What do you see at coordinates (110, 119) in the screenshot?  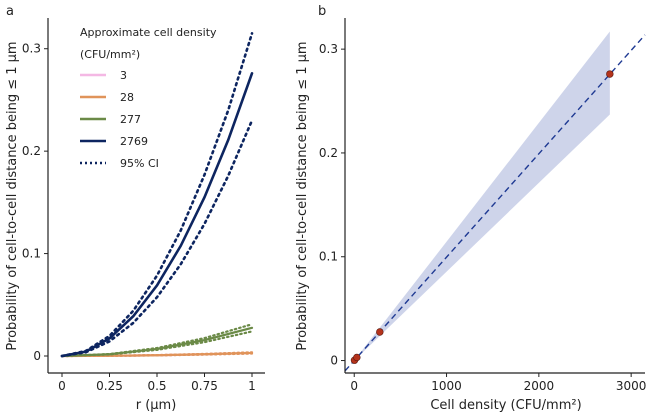 I see `legend-entry-277: 277` at bounding box center [110, 119].